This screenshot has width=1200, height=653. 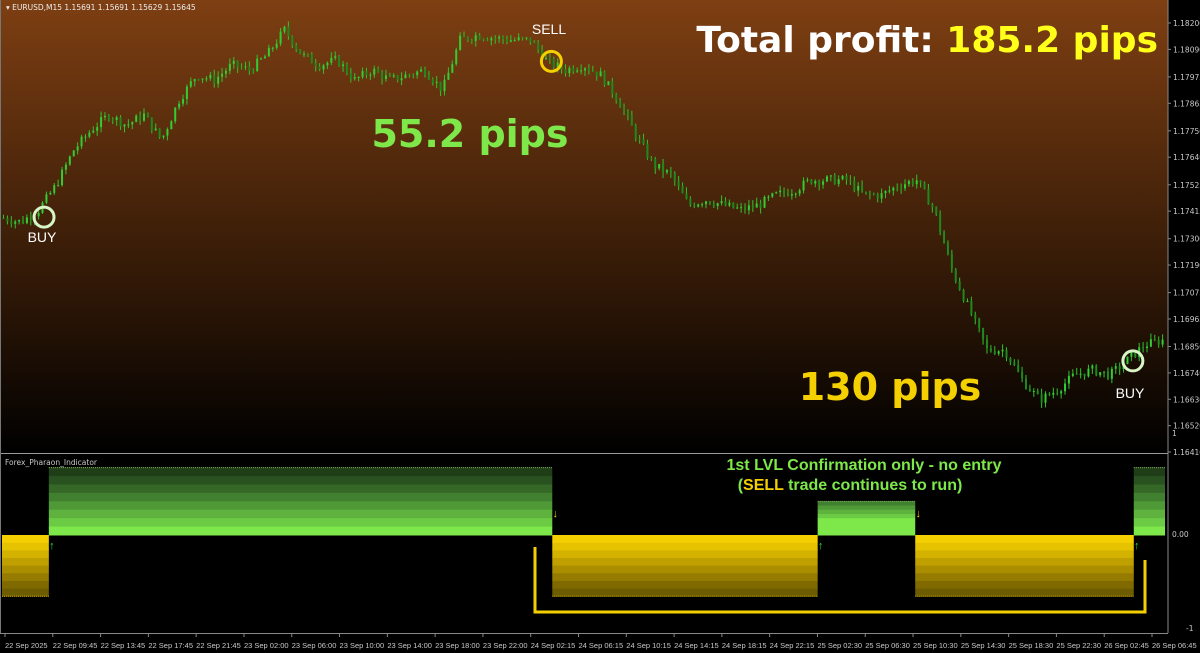 What do you see at coordinates (52, 546) in the screenshot?
I see `up-arrow-icon: ↑` at bounding box center [52, 546].